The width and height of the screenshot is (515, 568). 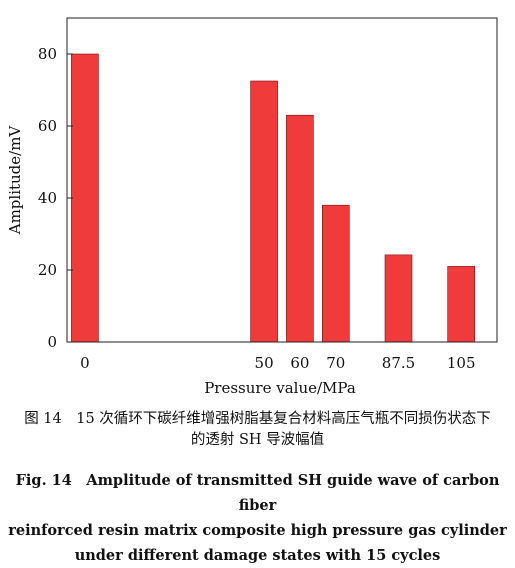 What do you see at coordinates (398, 298) in the screenshot?
I see `bar-87.5` at bounding box center [398, 298].